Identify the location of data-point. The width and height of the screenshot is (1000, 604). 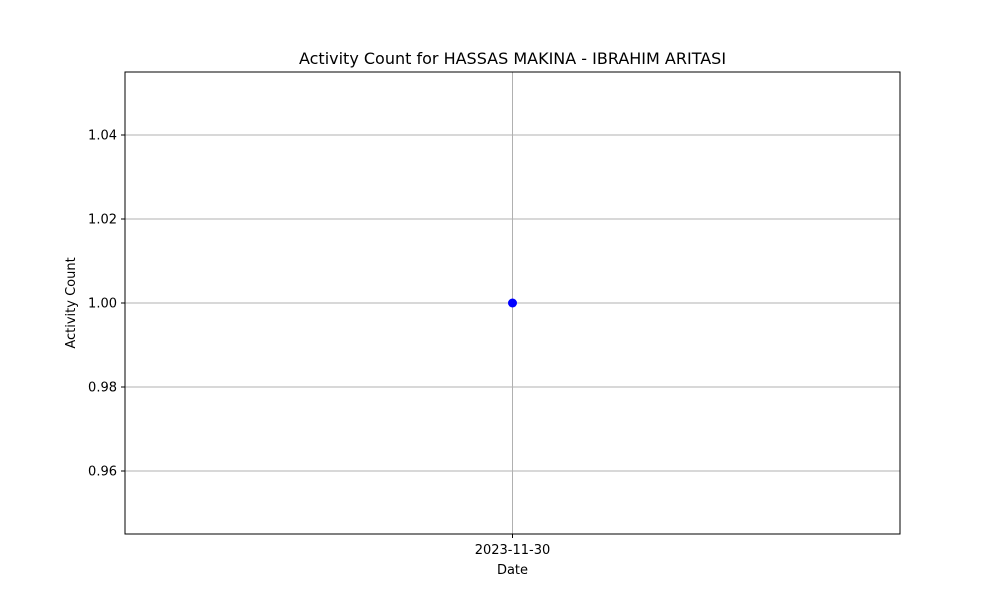
(512, 303).